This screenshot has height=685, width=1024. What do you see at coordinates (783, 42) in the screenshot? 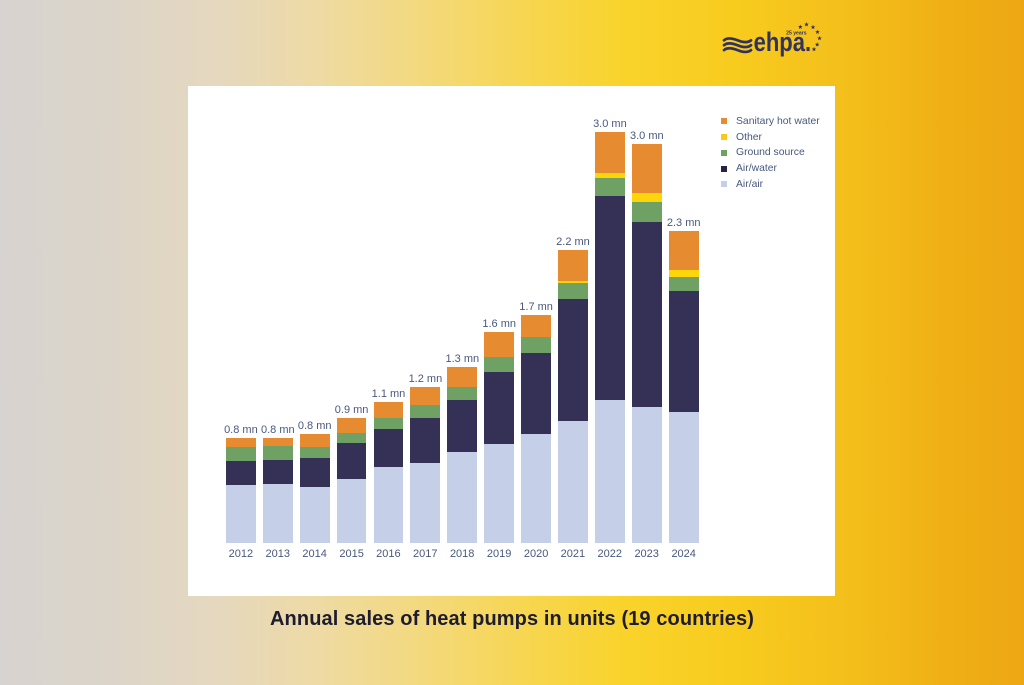
I see `svg-text: ehpa.` at bounding box center [783, 42].